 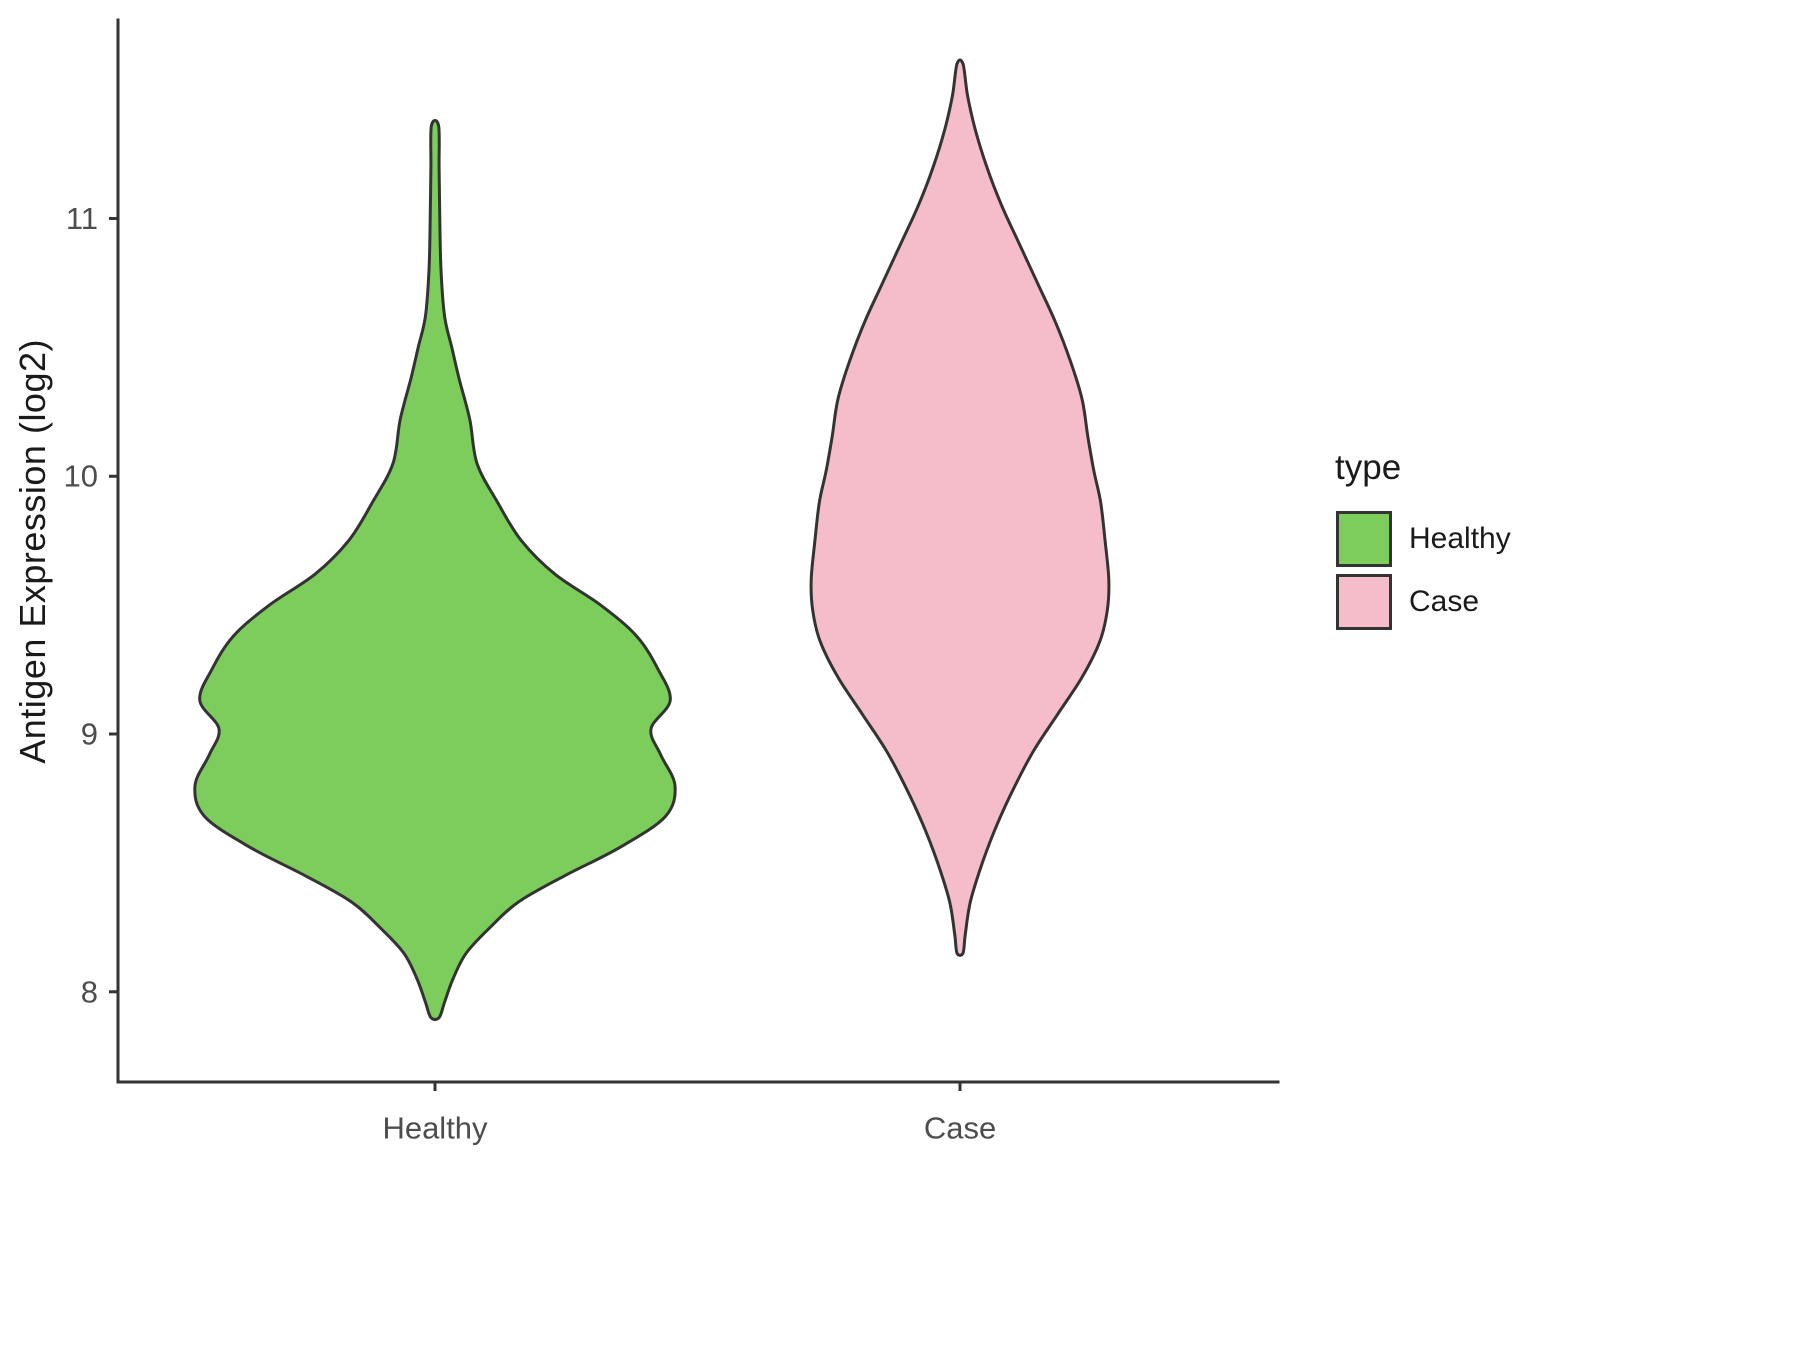 I want to click on legend-key-healthy-swatch, so click(x=1364, y=539).